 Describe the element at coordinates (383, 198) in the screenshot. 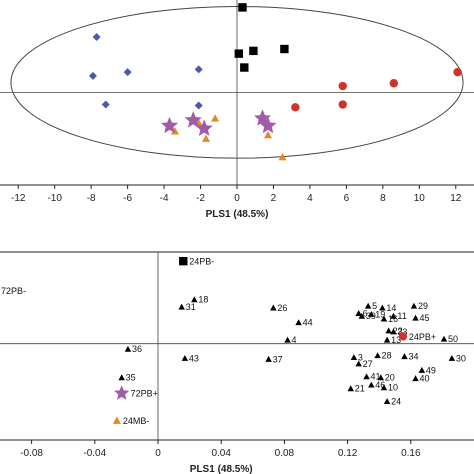

I see `x-tick-label: 8` at that location.